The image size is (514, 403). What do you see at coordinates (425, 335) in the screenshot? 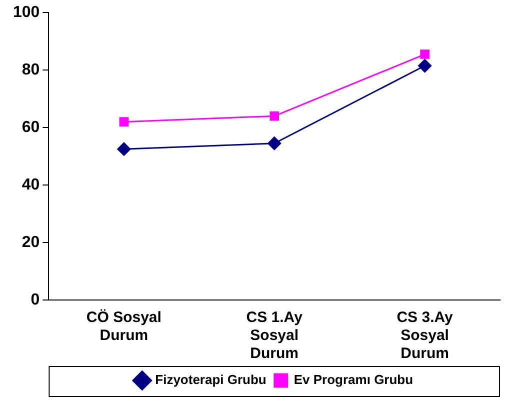
I see `x-tick-label: CS 3.Ay Sosyal Durum` at bounding box center [425, 335].